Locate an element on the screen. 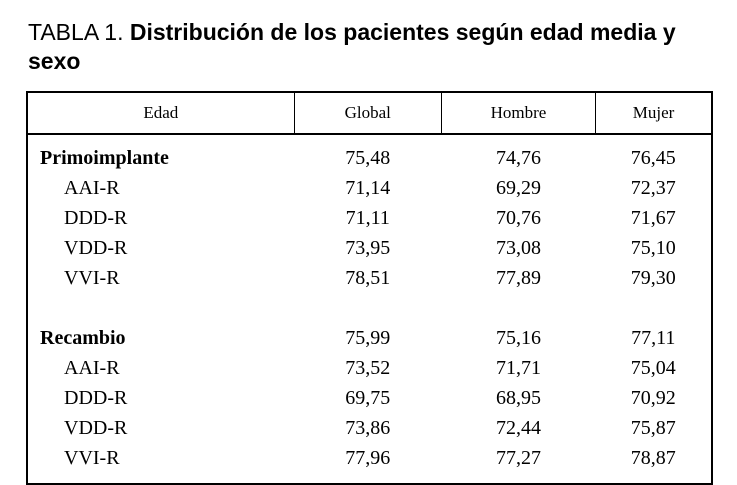 This screenshot has height=485, width=737. table-row: Recambio 75,99 75,16 77,11 is located at coordinates (369, 338).